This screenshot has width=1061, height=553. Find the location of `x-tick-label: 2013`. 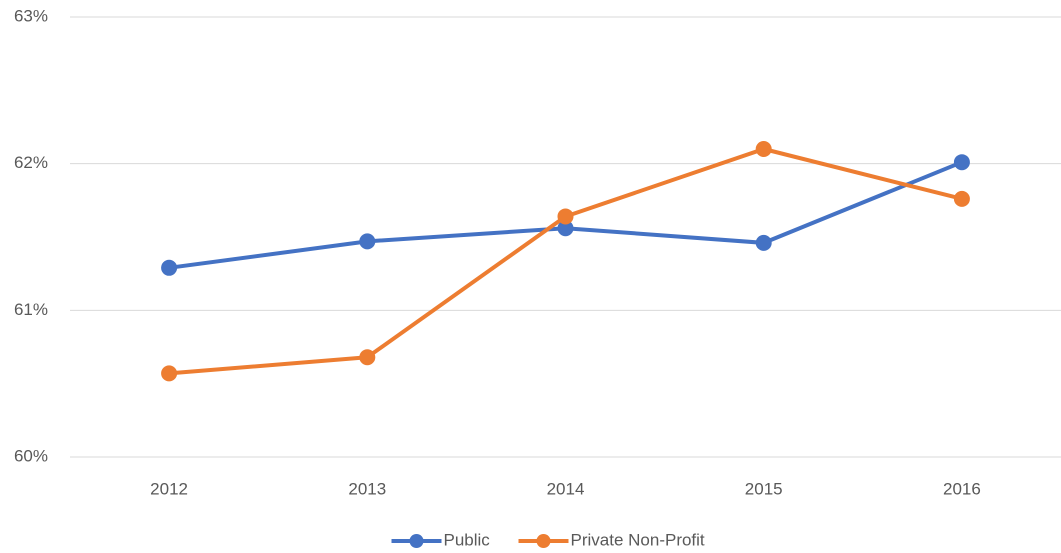

x-tick-label: 2013 is located at coordinates (367, 488).